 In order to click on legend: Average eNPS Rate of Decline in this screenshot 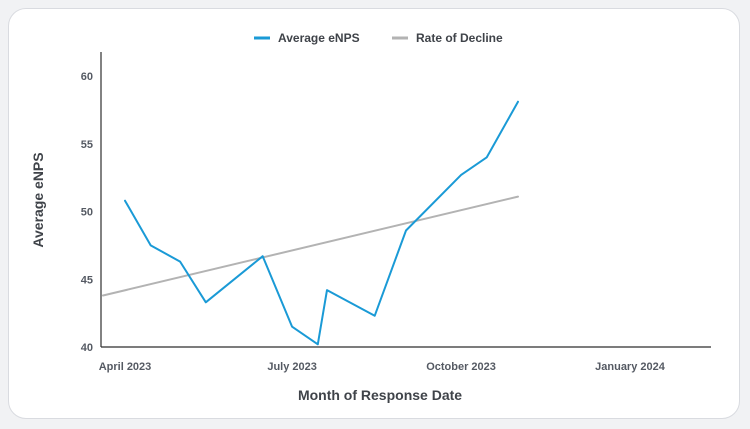, I will do `click(378, 38)`.